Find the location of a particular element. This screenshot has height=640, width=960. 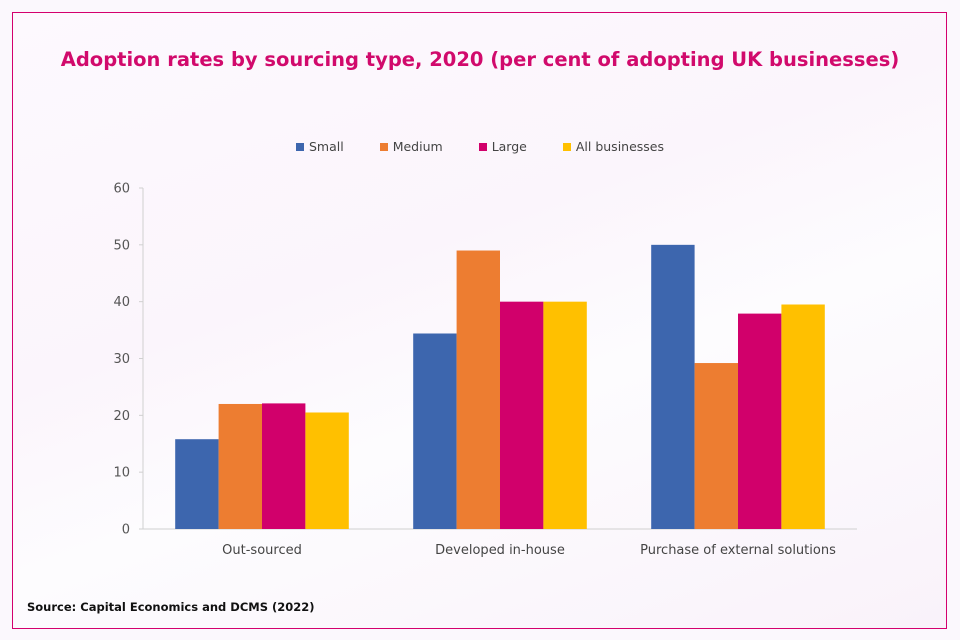

legend: Small Medium Large All businesses is located at coordinates (480, 146).